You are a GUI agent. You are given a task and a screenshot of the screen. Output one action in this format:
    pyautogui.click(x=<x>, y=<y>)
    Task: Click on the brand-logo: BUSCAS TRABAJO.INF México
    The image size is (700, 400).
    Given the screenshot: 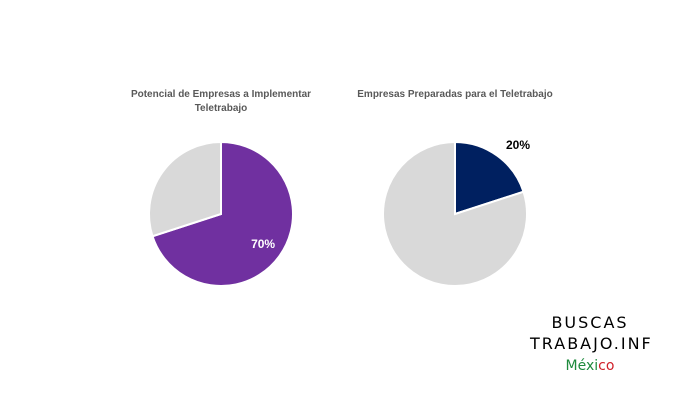 What is the action you would take?
    pyautogui.click(x=591, y=343)
    